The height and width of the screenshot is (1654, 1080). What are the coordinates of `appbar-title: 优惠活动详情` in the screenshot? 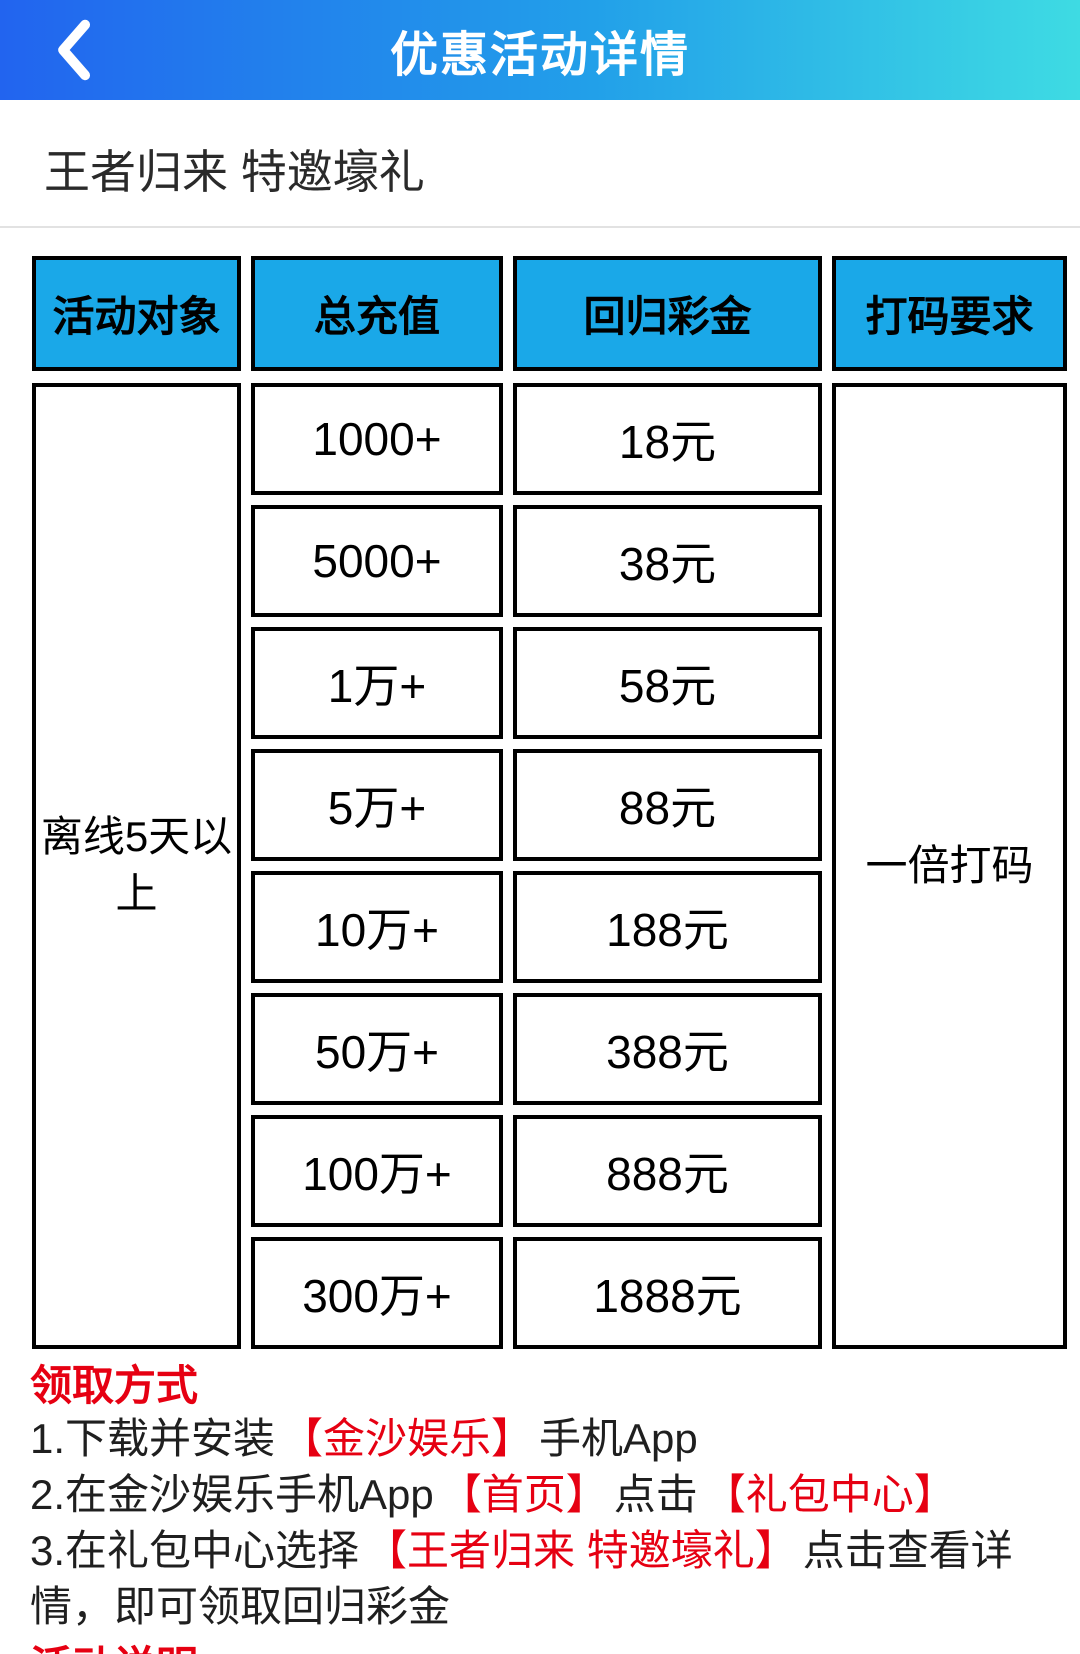 It's located at (539, 55).